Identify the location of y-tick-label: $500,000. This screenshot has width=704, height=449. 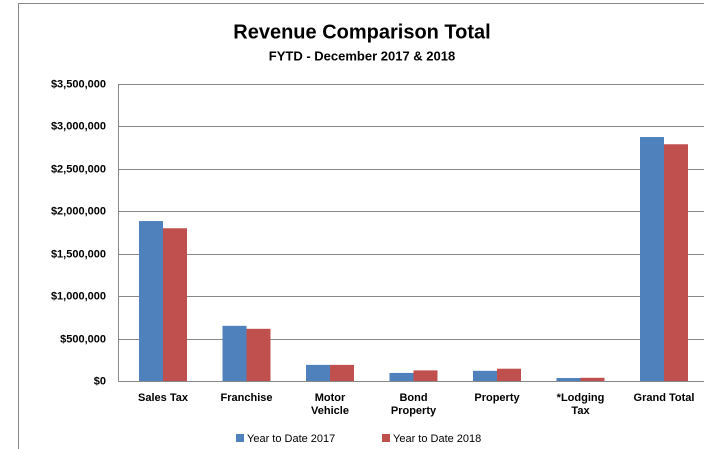
(83, 339).